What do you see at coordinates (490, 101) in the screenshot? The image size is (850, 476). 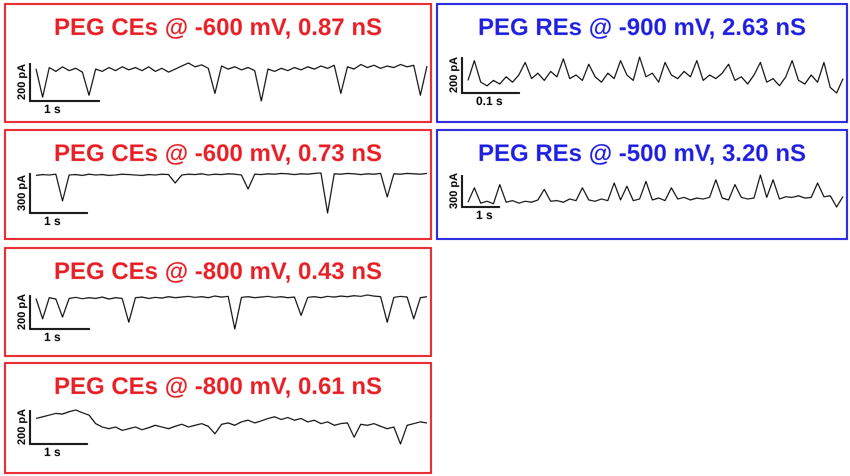 I see `text: 0.1 s` at bounding box center [490, 101].